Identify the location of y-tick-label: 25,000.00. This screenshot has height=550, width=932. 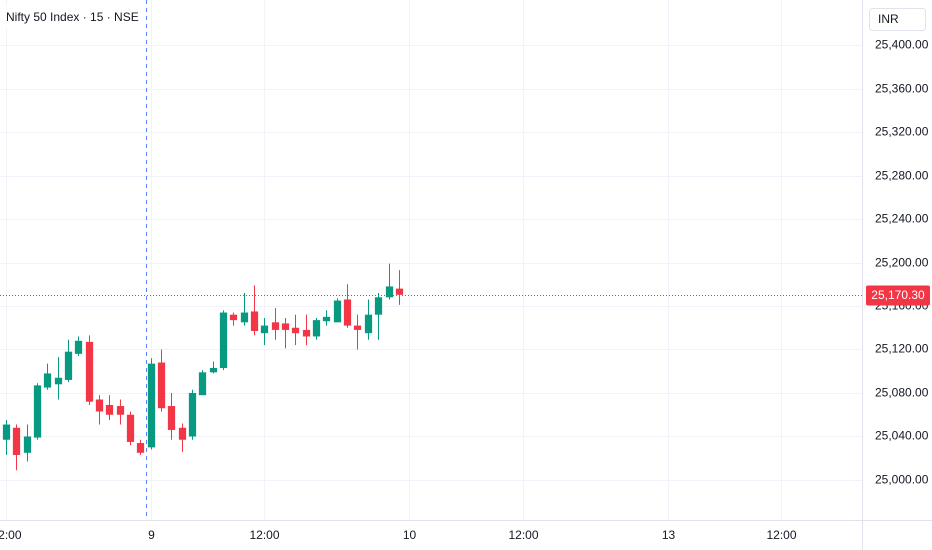
(902, 480).